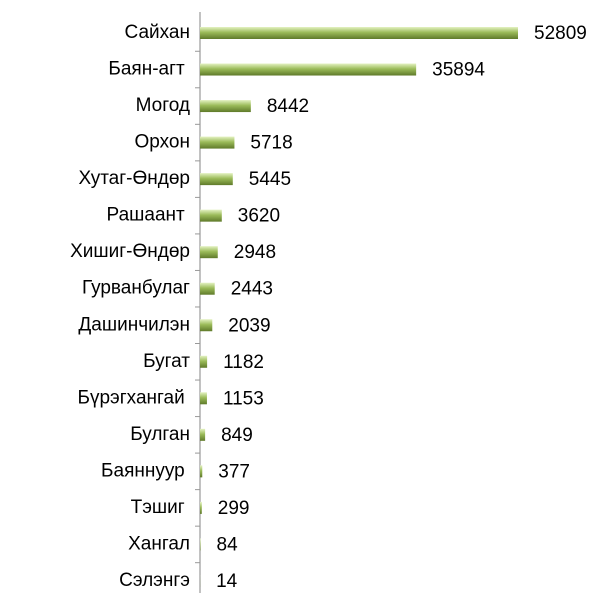 The height and width of the screenshot is (593, 593). What do you see at coordinates (130, 251) in the screenshot?
I see `category-label: Хишиг-Өндөр` at bounding box center [130, 251].